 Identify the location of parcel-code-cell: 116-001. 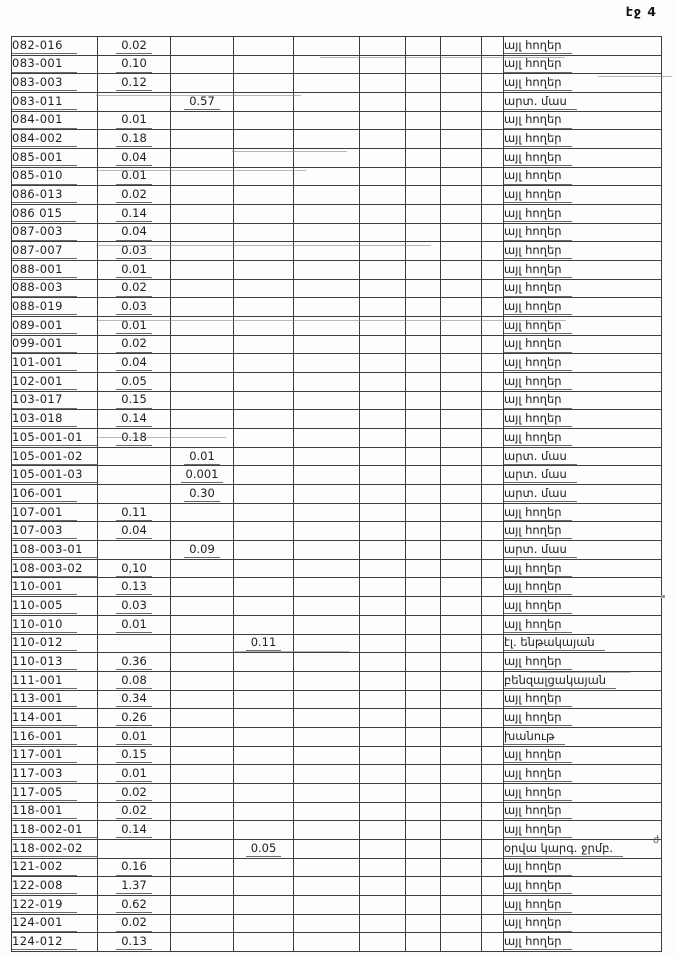
(54, 736).